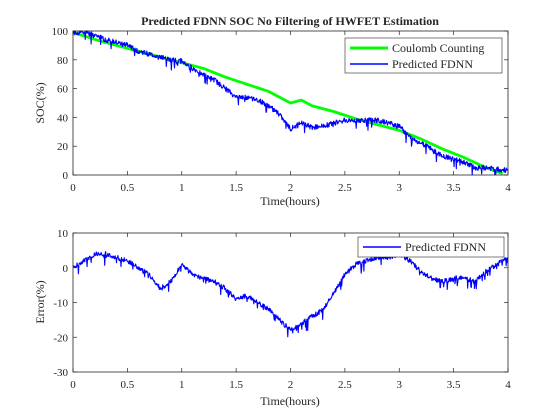 The height and width of the screenshot is (420, 560). Describe the element at coordinates (400, 188) in the screenshot. I see `soc-x-tick-label: 3` at that location.